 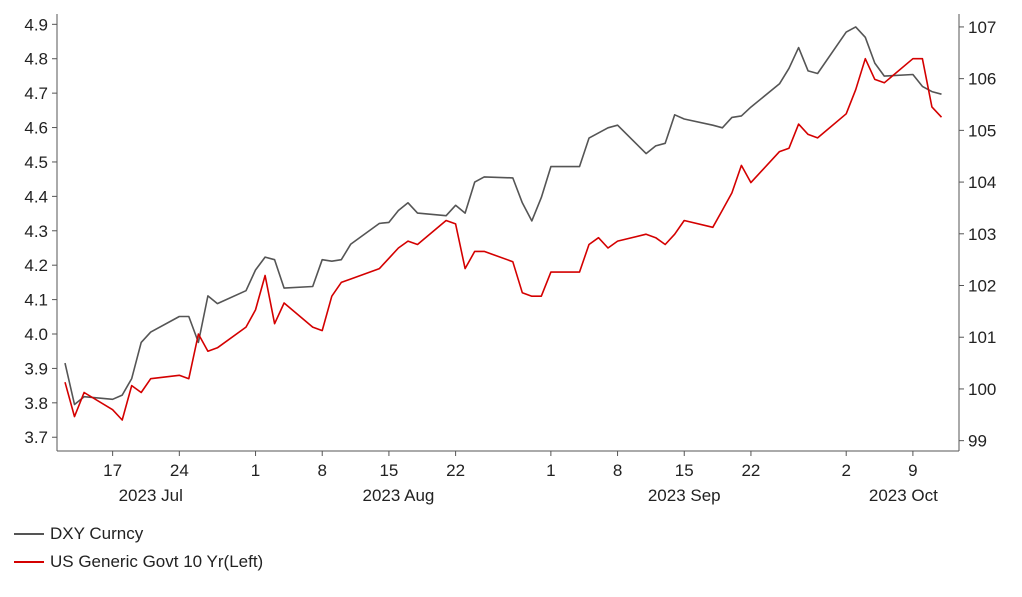 I want to click on left-tick-label: 4.6, so click(x=36, y=128).